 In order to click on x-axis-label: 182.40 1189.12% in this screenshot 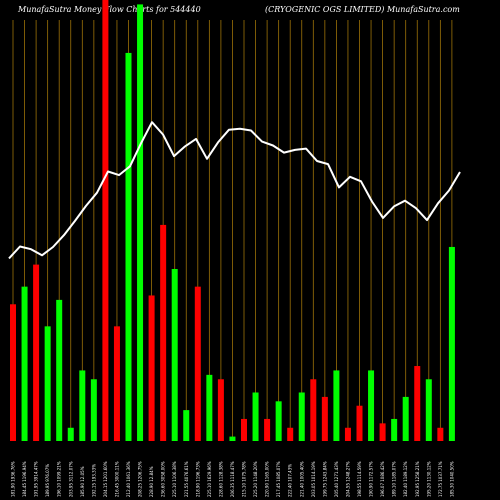, I will do `click(405, 479)`.